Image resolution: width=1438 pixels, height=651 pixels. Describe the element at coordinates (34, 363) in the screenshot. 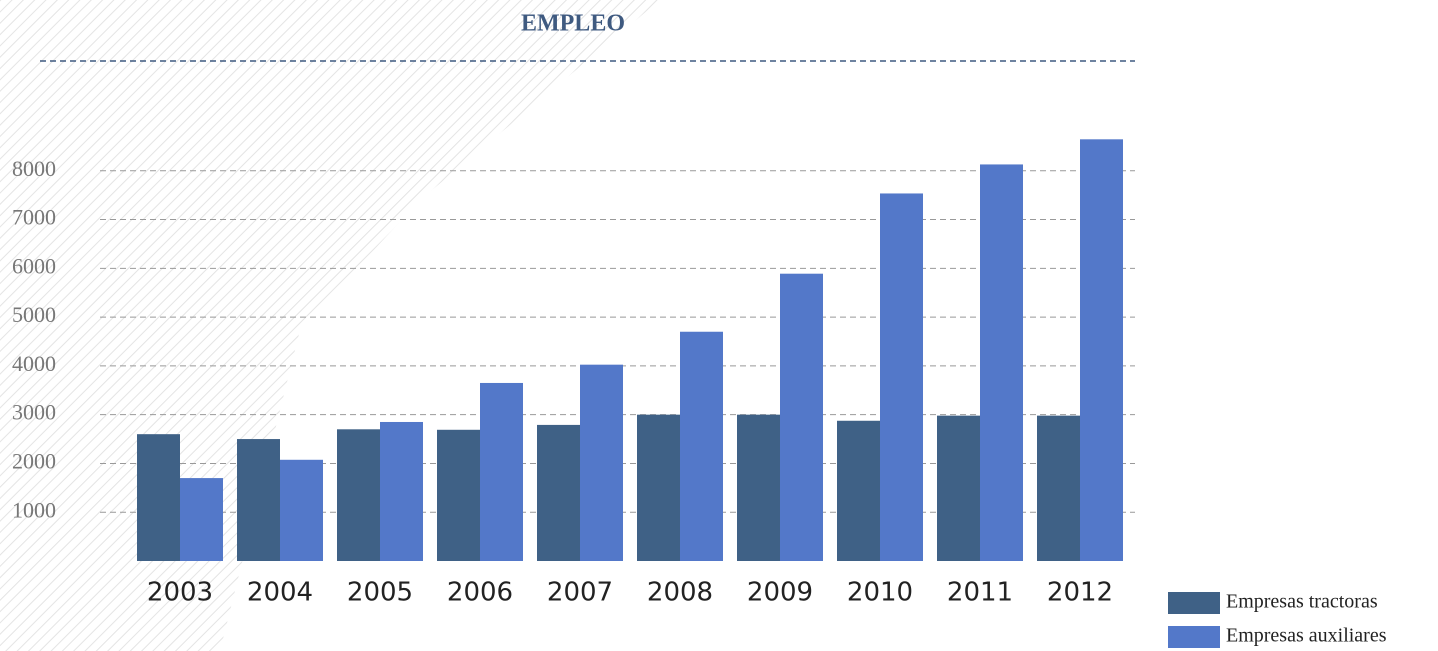

I see `y-tick-label: 4000` at that location.